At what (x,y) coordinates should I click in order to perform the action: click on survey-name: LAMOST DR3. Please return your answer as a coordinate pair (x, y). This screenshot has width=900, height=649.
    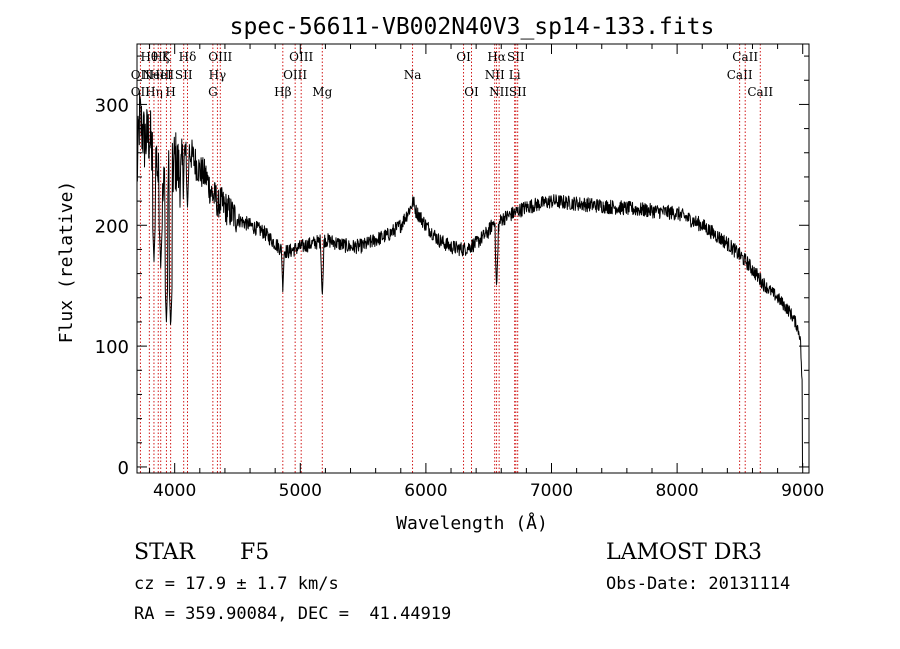
    Looking at the image, I should click on (684, 552).